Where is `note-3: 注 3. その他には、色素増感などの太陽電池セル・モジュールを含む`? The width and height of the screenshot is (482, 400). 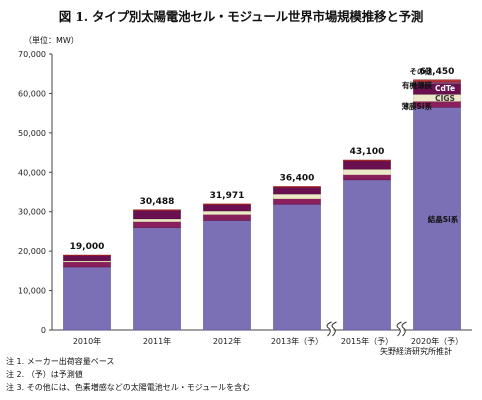 note-3: 注 3. その他には、色素増感などの太陽電池セル・モジュールを含む is located at coordinates (128, 387).